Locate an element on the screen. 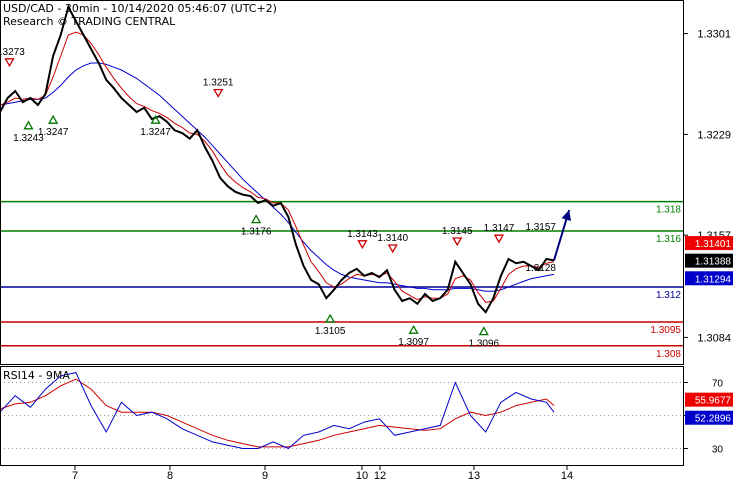 This screenshot has width=735, height=480. x-tick-label-7: 7 is located at coordinates (75, 475).